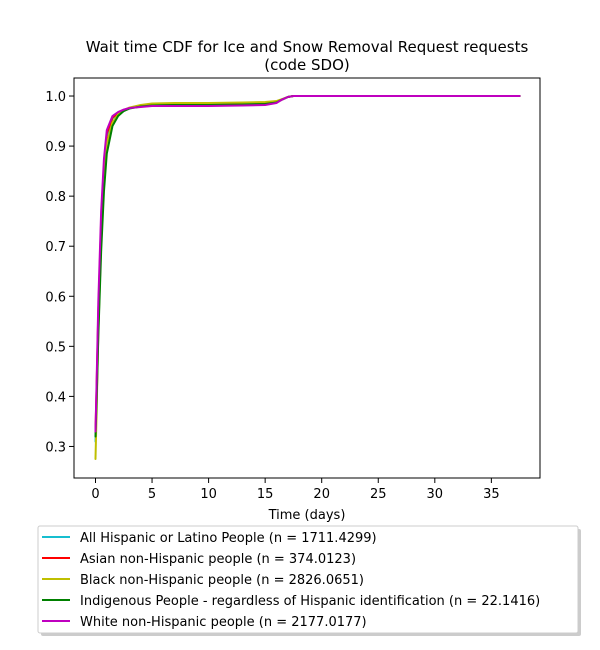 This screenshot has width=600, height=650. I want to click on y-tick-label: 0.8, so click(55, 197).